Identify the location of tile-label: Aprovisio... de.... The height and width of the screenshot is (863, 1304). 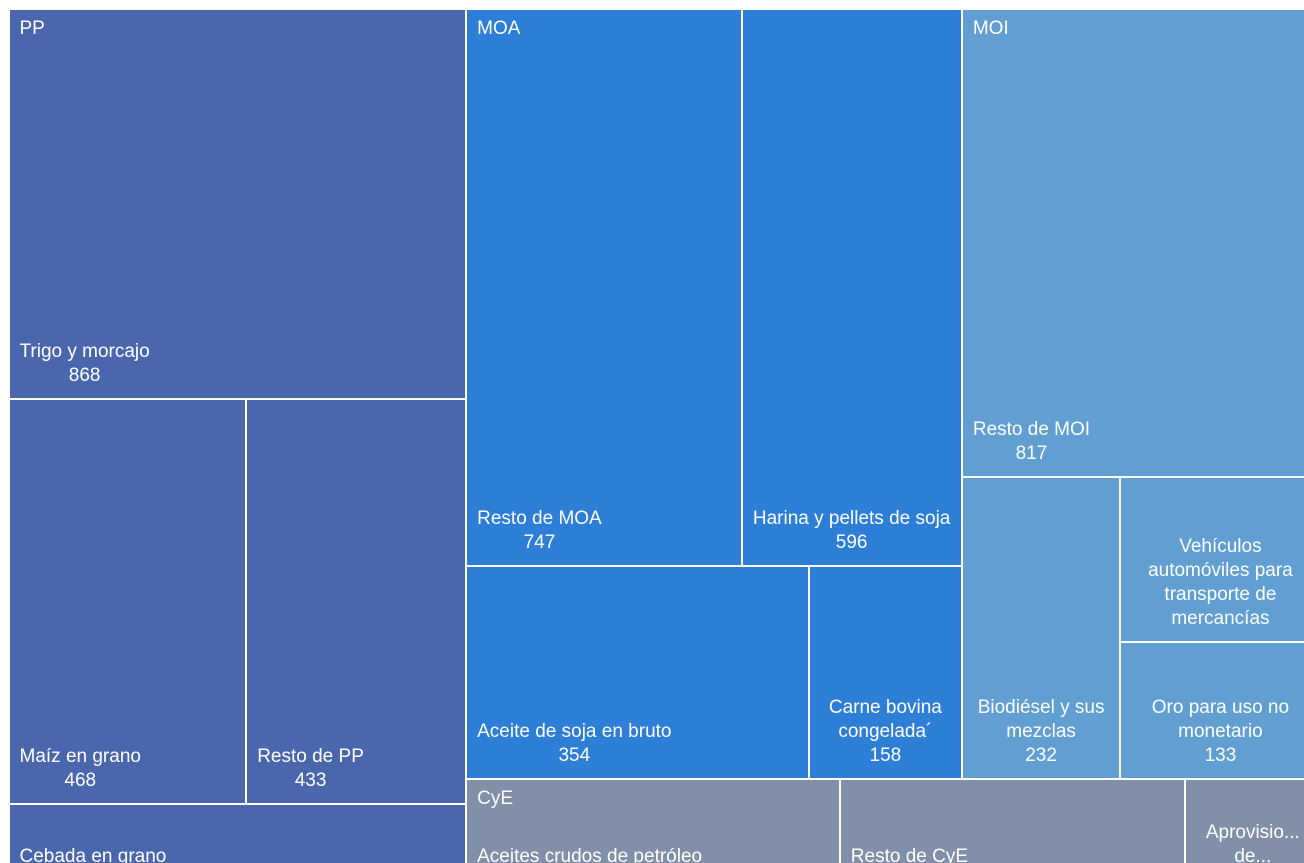
(1252, 842).